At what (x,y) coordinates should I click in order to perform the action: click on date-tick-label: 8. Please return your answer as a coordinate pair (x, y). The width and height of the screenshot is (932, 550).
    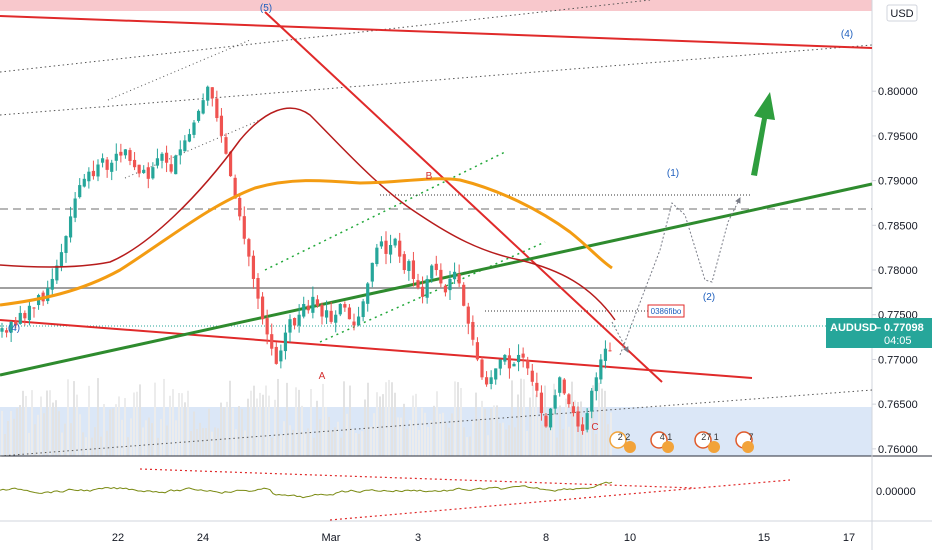
    Looking at the image, I should click on (546, 538).